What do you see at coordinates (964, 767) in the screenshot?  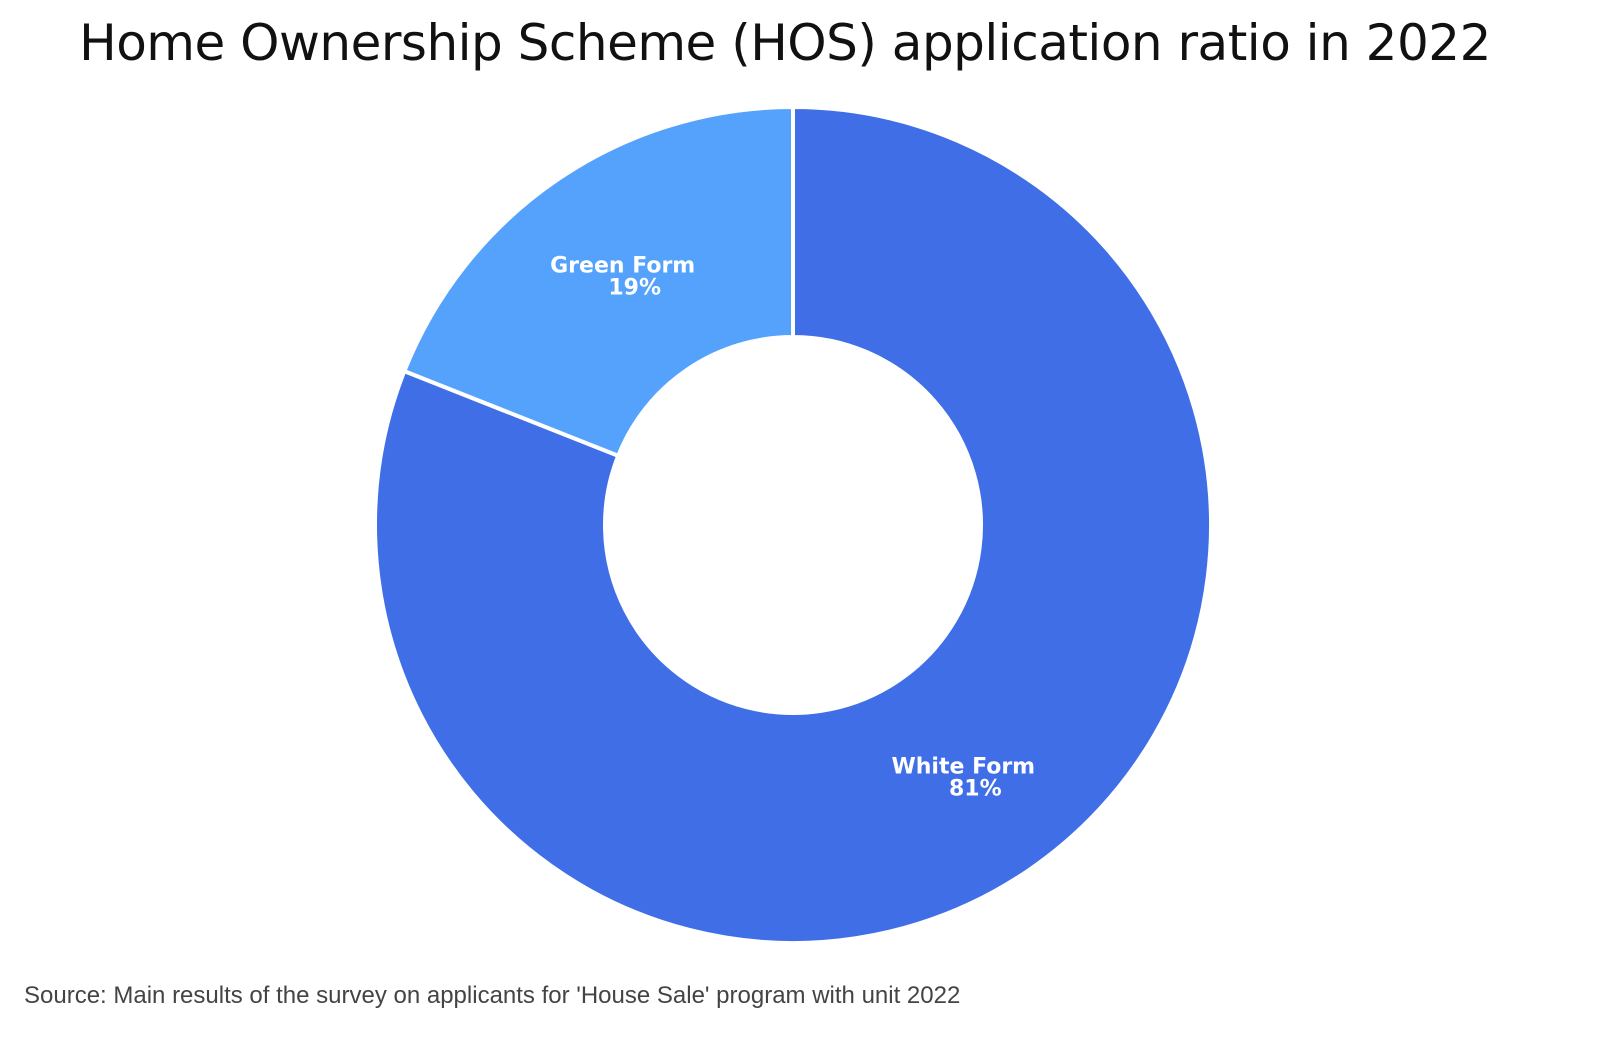 I see `slice-label: White Form` at bounding box center [964, 767].